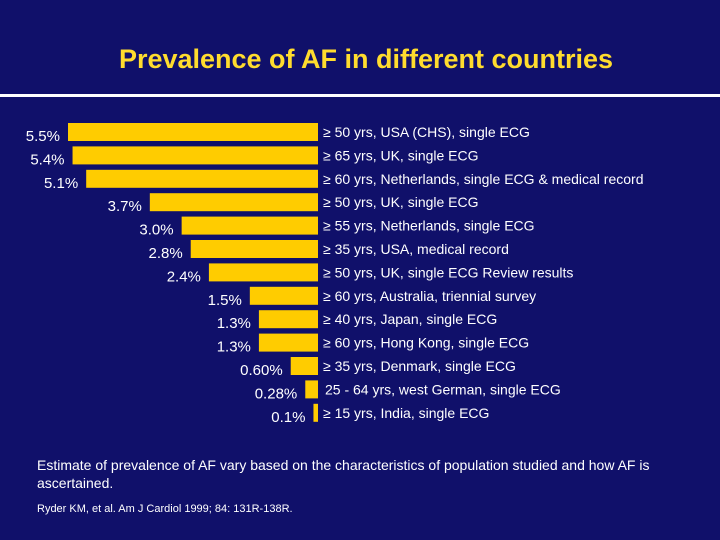 This screenshot has width=720, height=540. I want to click on value-label-5: 2.8%, so click(166, 253).